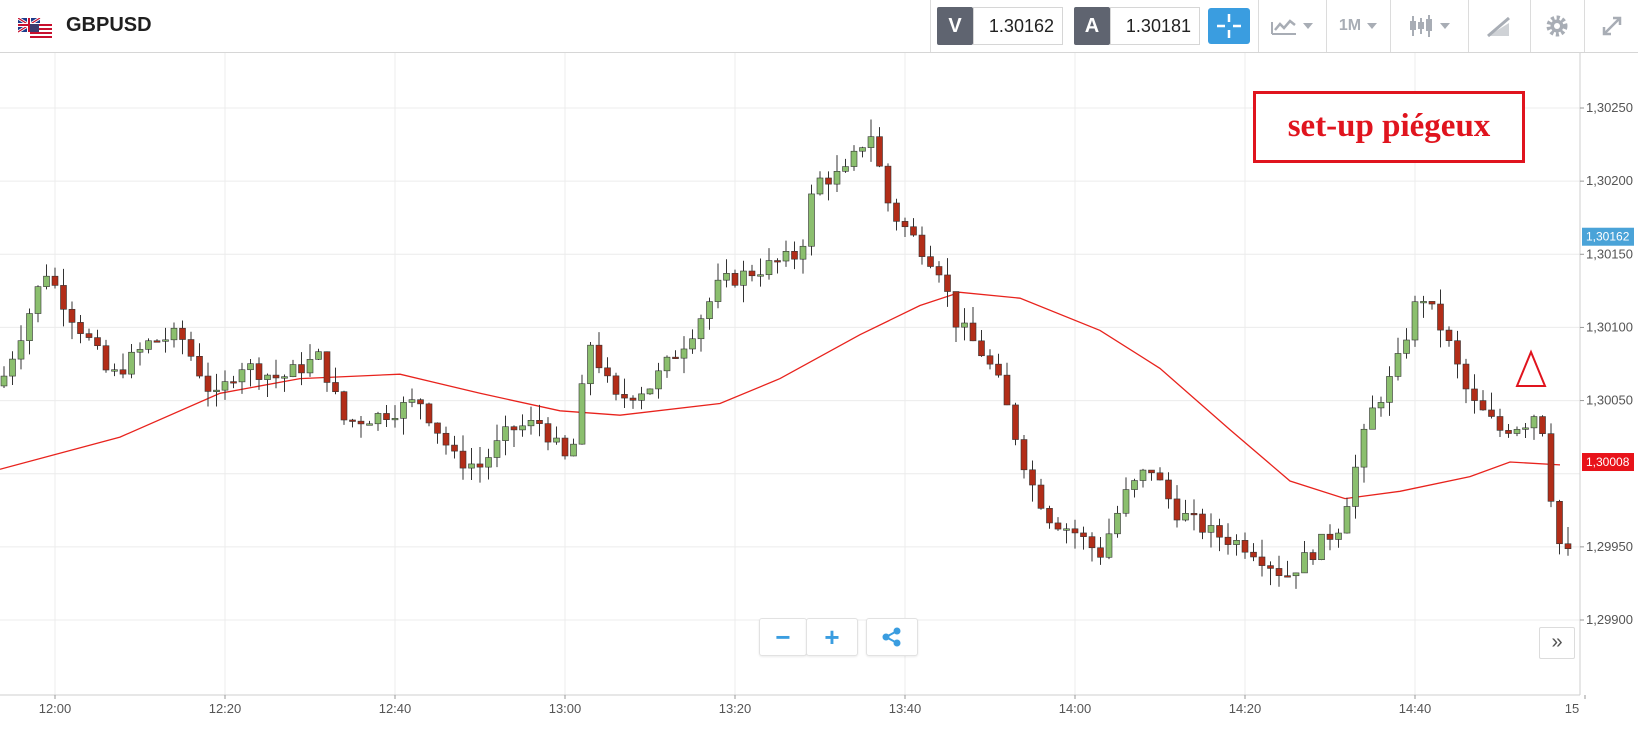 Image resolution: width=1638 pixels, height=729 pixels. What do you see at coordinates (1557, 643) in the screenshot?
I see `scroll-right-button: »` at bounding box center [1557, 643].